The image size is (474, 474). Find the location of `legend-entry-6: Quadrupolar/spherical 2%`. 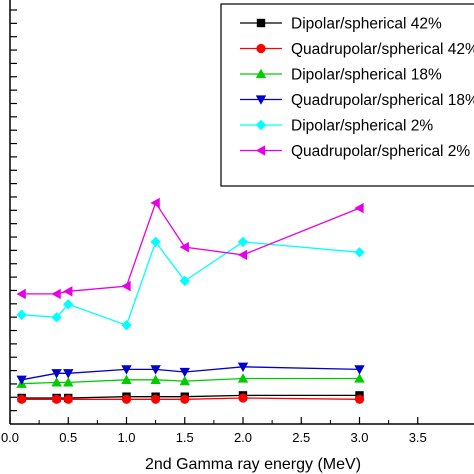

legend-entry-6: Quadrupolar/spherical 2% is located at coordinates (355, 151).